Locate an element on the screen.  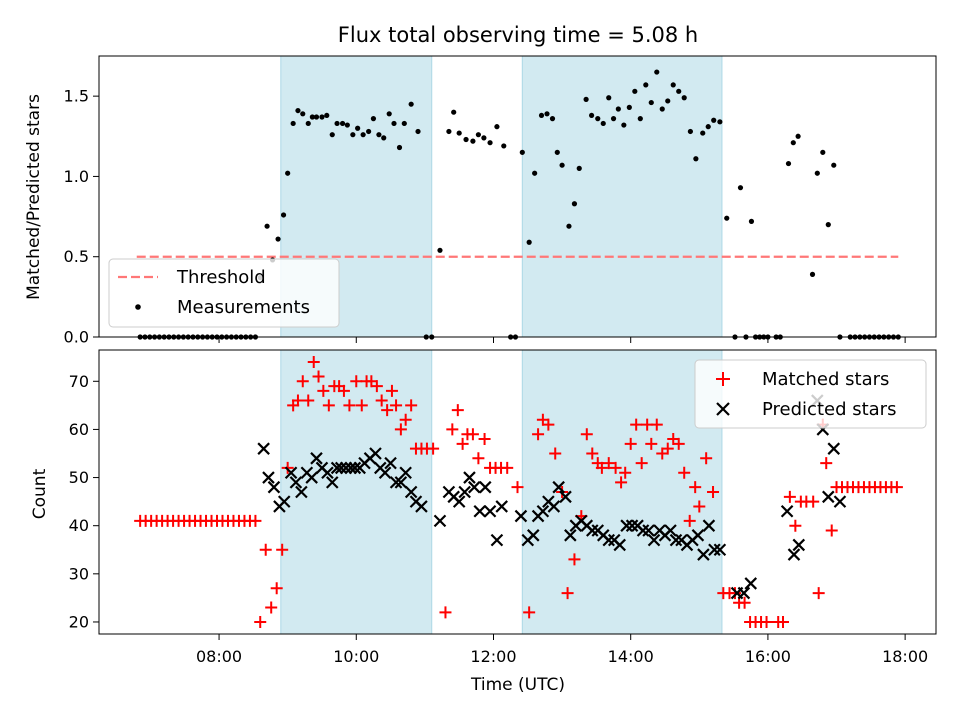
legend-predicted-label: Predicted stars is located at coordinates (829, 409).